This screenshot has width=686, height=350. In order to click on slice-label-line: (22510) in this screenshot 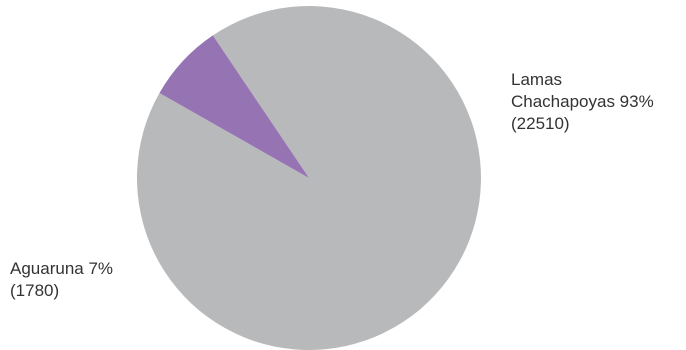, I will do `click(540, 123)`.